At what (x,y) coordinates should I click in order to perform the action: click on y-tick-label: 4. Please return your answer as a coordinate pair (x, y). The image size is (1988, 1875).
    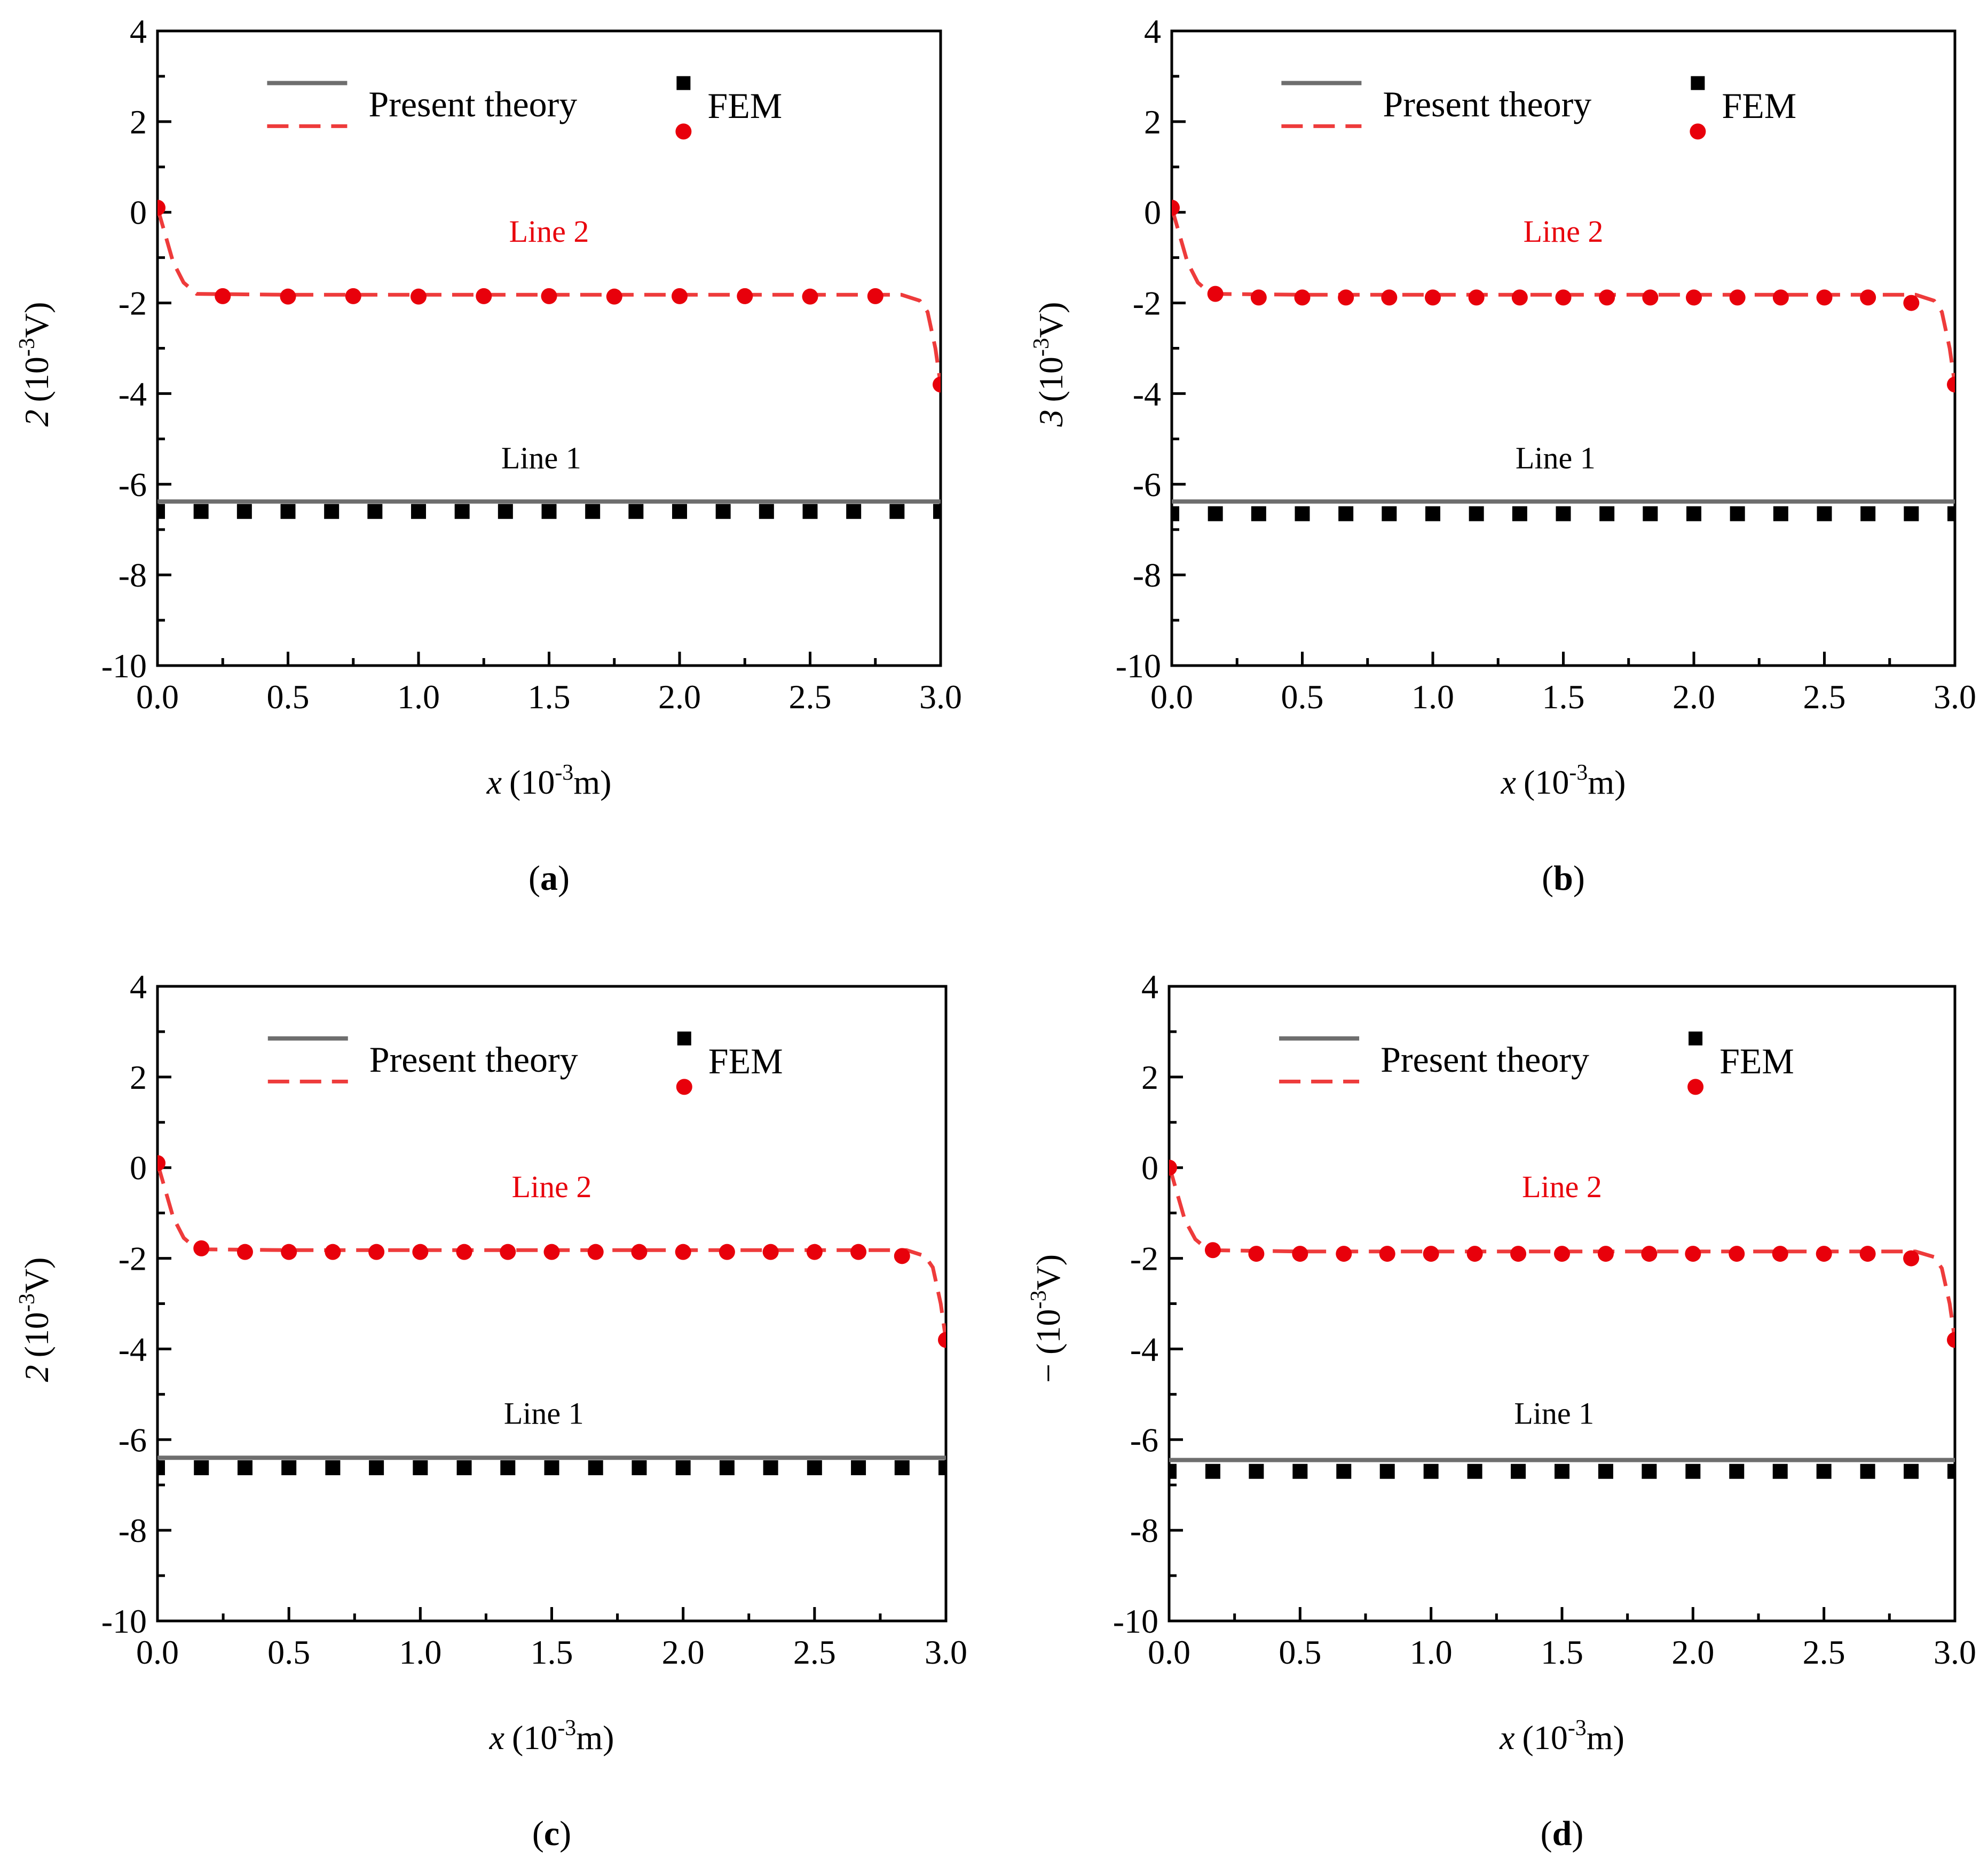
    Looking at the image, I should click on (1152, 31).